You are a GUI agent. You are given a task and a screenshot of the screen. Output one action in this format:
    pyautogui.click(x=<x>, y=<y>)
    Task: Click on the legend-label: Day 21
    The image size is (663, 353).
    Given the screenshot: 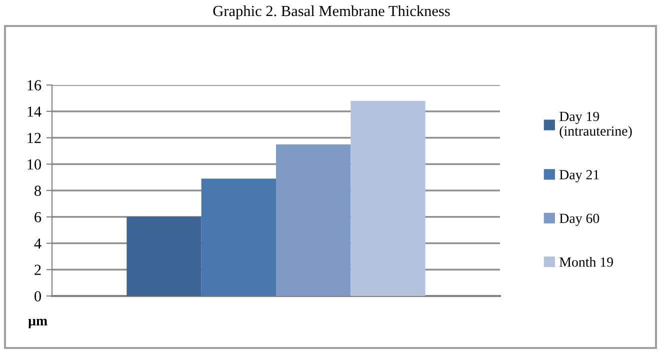 What is the action you would take?
    pyautogui.click(x=579, y=176)
    